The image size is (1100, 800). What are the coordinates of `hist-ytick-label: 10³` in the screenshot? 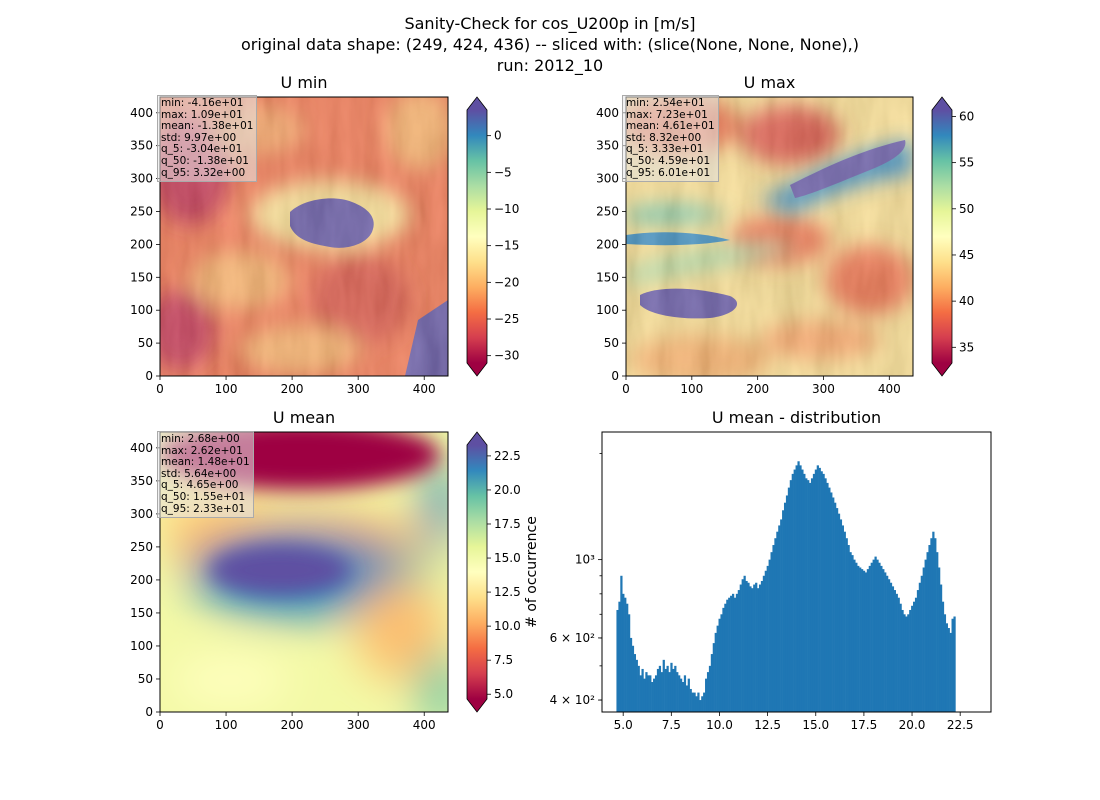 It's located at (585, 560).